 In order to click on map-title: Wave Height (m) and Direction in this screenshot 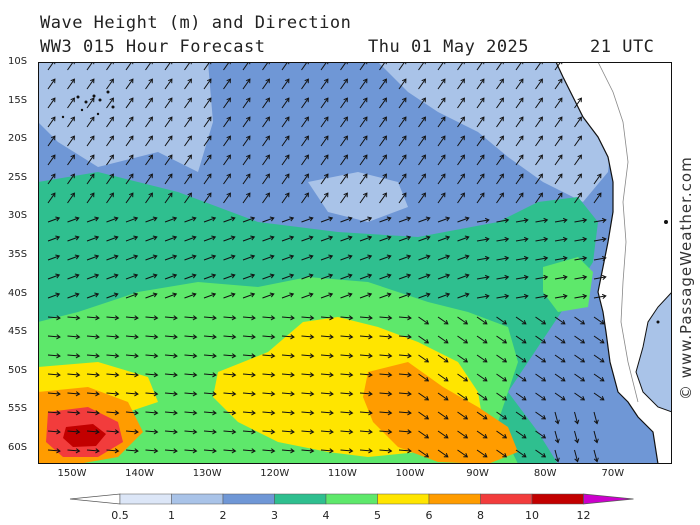, I will do `click(196, 23)`.